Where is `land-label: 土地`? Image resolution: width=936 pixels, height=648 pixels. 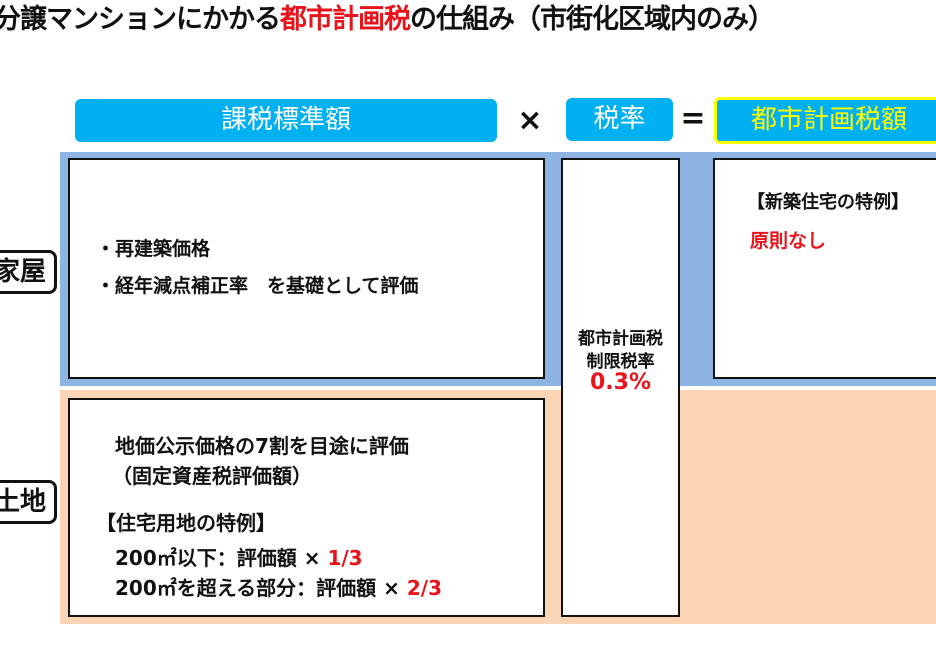
land-label: 土地 is located at coordinates (28, 502).